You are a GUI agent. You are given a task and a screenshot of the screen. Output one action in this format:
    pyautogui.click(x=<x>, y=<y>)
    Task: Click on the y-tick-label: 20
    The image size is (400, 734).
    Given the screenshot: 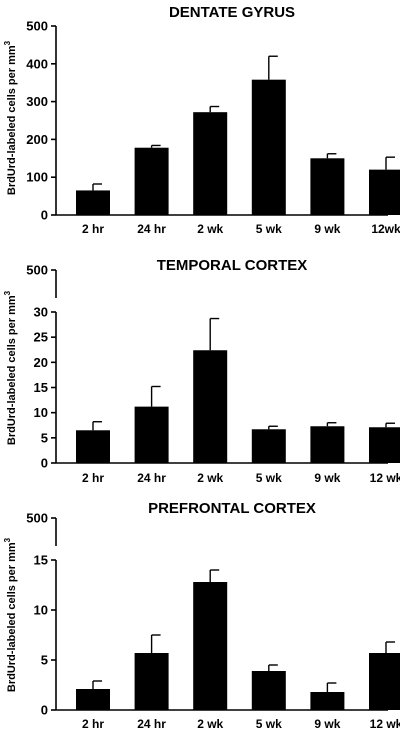 What is the action you would take?
    pyautogui.click(x=41, y=362)
    